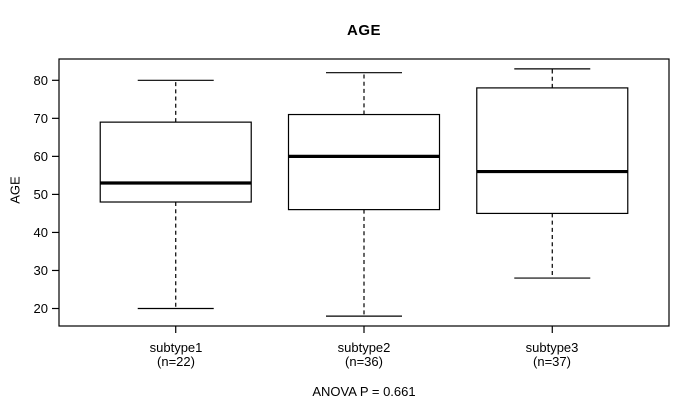 The width and height of the screenshot is (700, 400). What do you see at coordinates (41, 270) in the screenshot?
I see `y-tick-label: 30` at bounding box center [41, 270].